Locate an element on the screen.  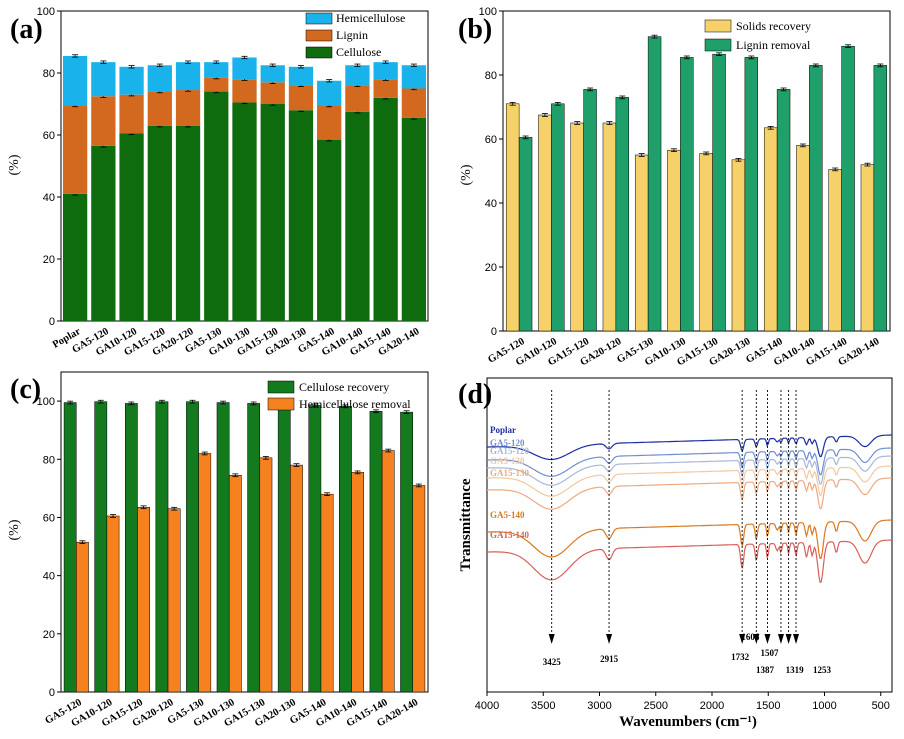
panel-a-ytick-label: 80 is located at coordinates (49, 74).